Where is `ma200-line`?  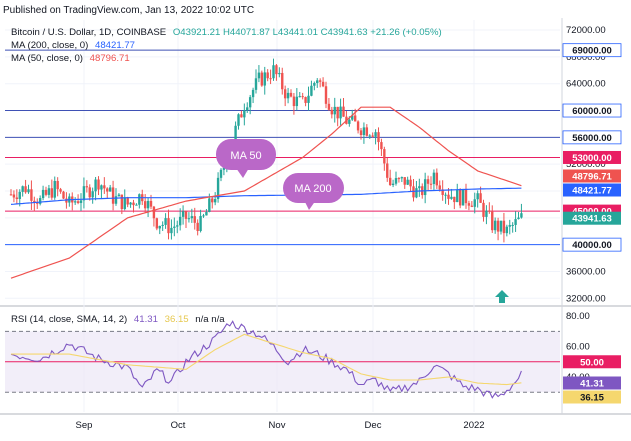 ma200-line is located at coordinates (266, 196).